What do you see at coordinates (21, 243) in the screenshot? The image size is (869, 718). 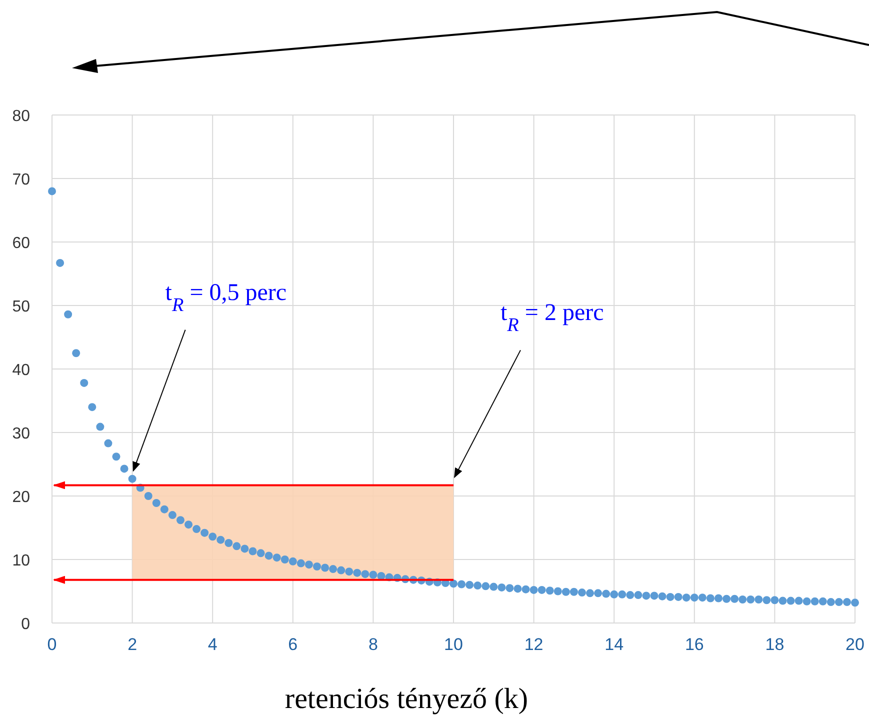 I see `y-tick-label: 60` at bounding box center [21, 243].